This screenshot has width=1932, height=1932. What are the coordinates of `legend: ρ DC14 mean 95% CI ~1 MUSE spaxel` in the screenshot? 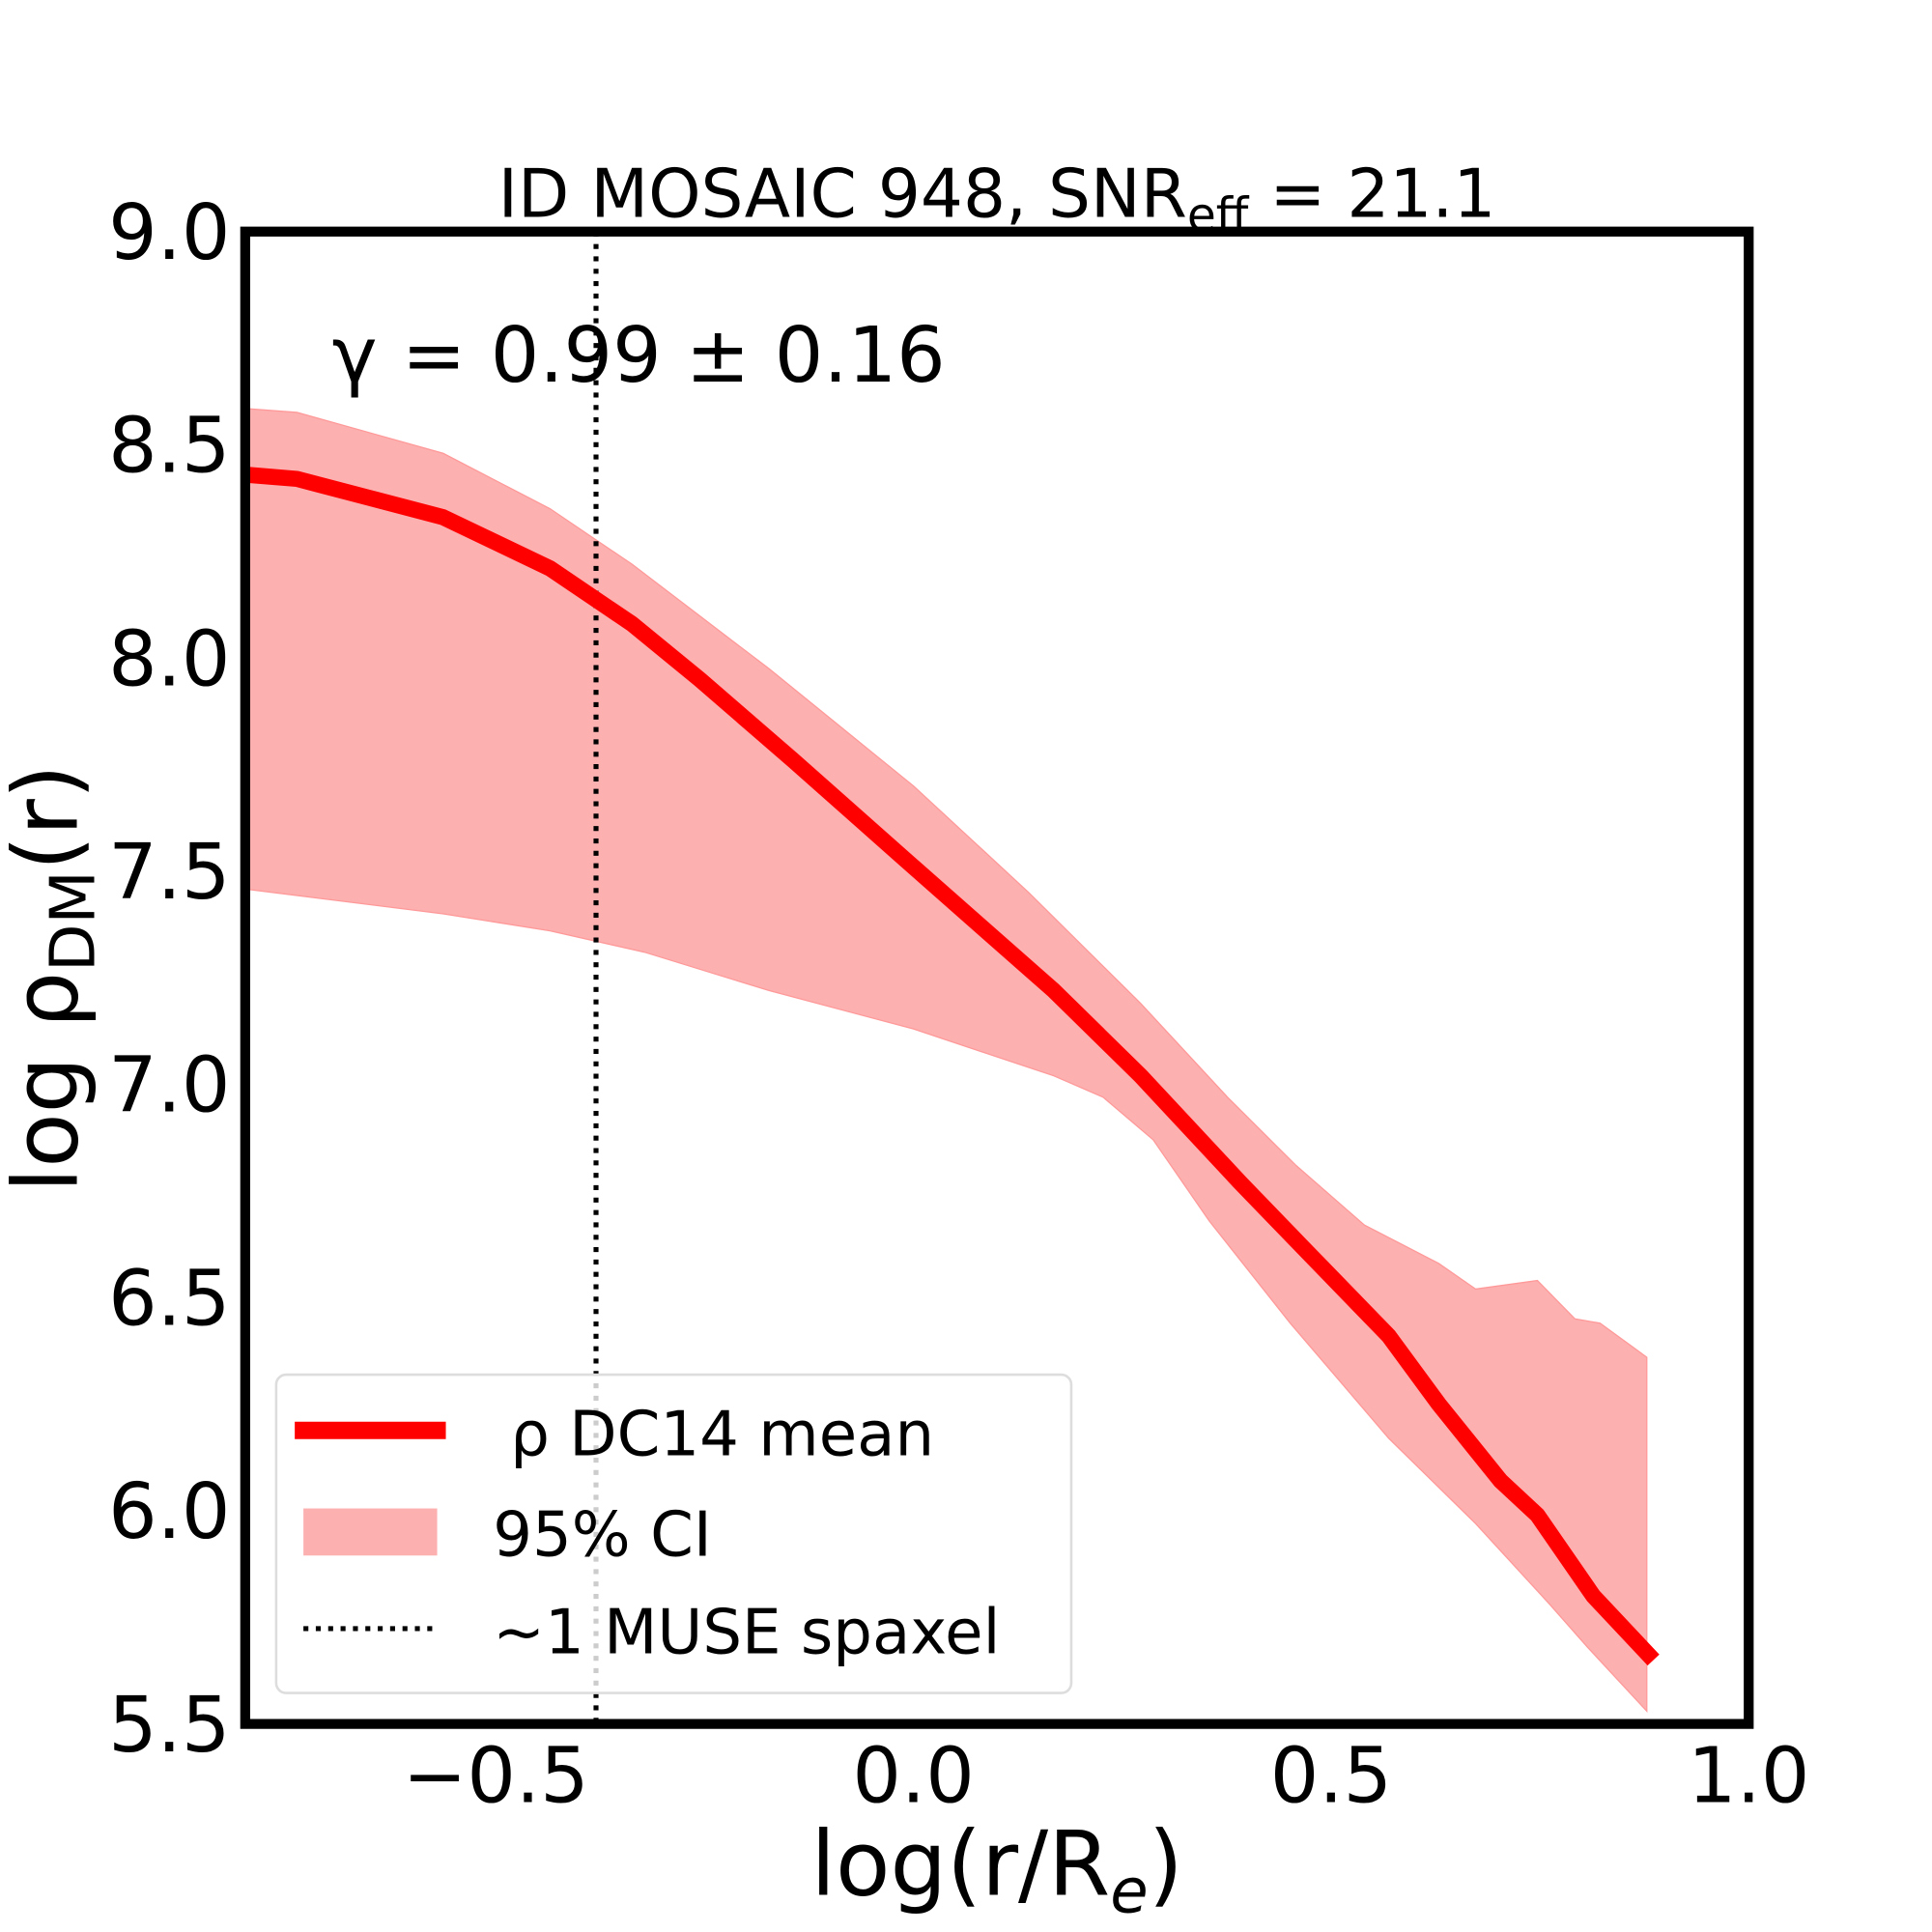 It's located at (673, 1533).